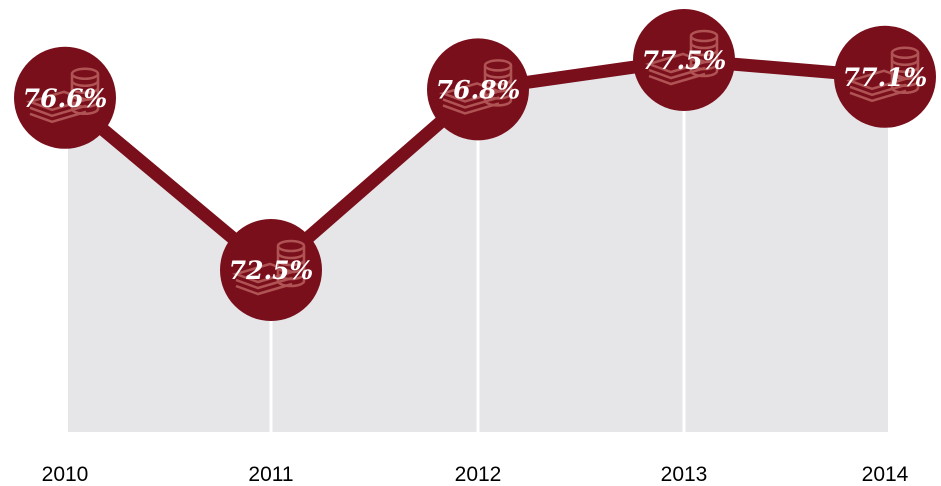  I want to click on marker-2013: 77.5%, so click(684, 60).